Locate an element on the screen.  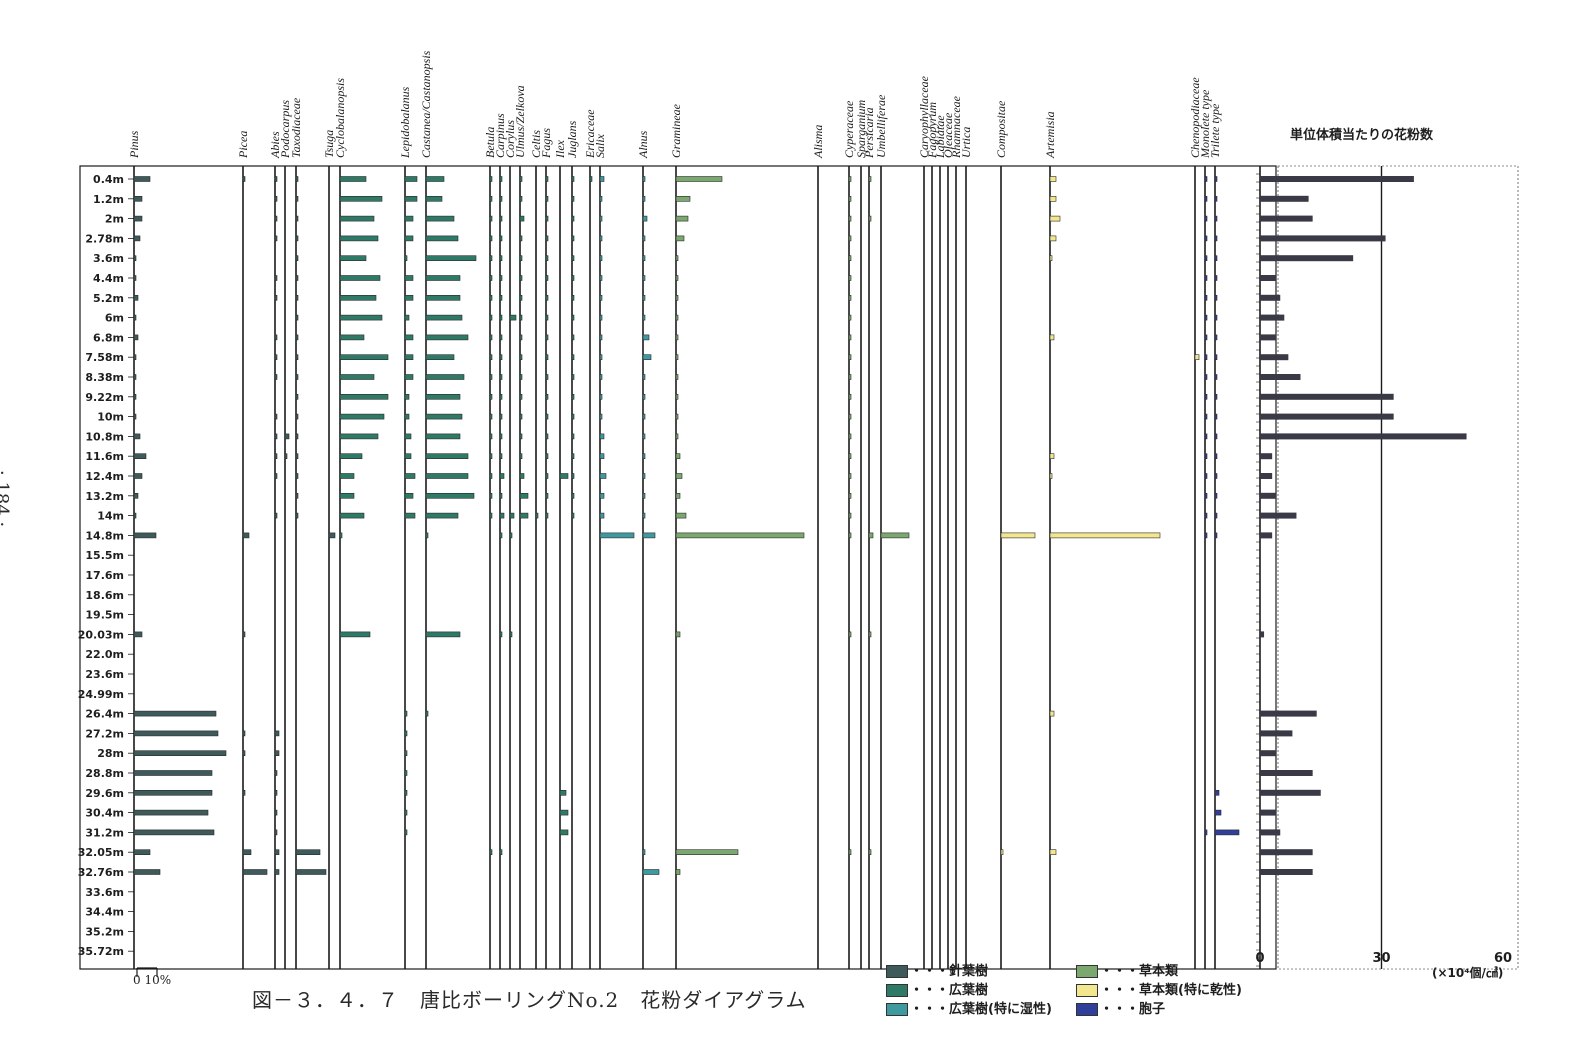
taxon-column: Compositae is located at coordinates (1015, 534).